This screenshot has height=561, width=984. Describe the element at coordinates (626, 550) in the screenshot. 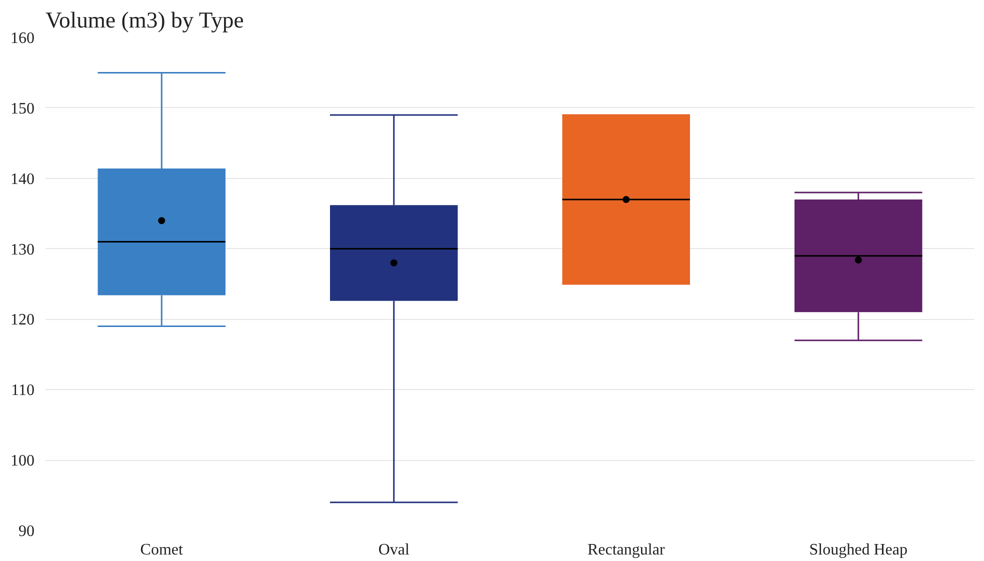

I see `x-tick-label: Rectangular` at that location.